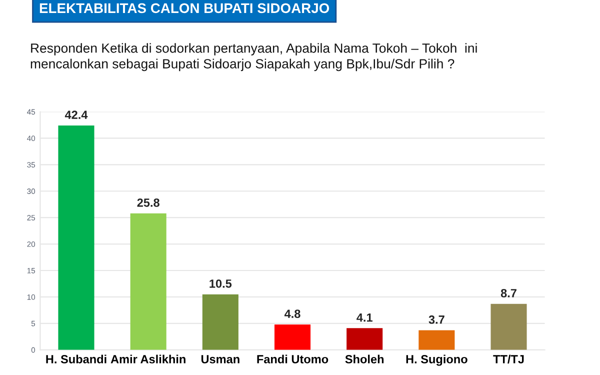 The image size is (600, 375). Describe the element at coordinates (508, 293) in the screenshot. I see `data-label: 8.7` at that location.